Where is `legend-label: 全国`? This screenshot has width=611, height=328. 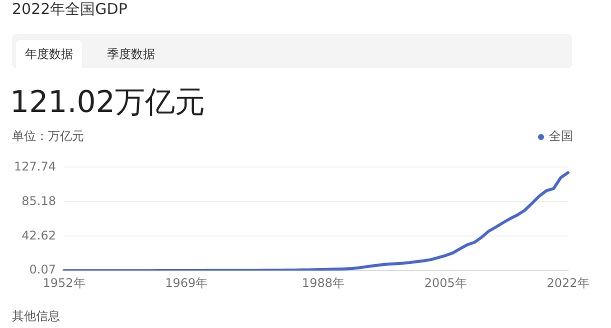
legend-label: 全国 is located at coordinates (561, 136).